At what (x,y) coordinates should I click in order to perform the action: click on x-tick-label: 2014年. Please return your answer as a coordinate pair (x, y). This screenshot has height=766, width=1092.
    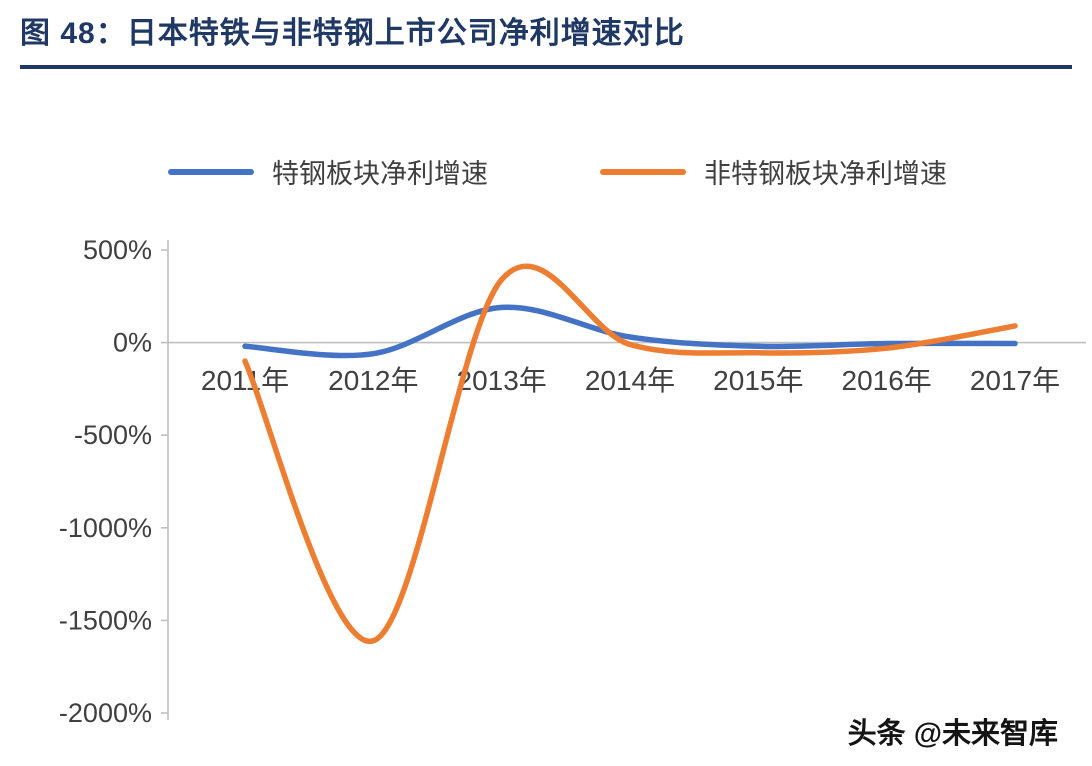
    Looking at the image, I should click on (630, 380).